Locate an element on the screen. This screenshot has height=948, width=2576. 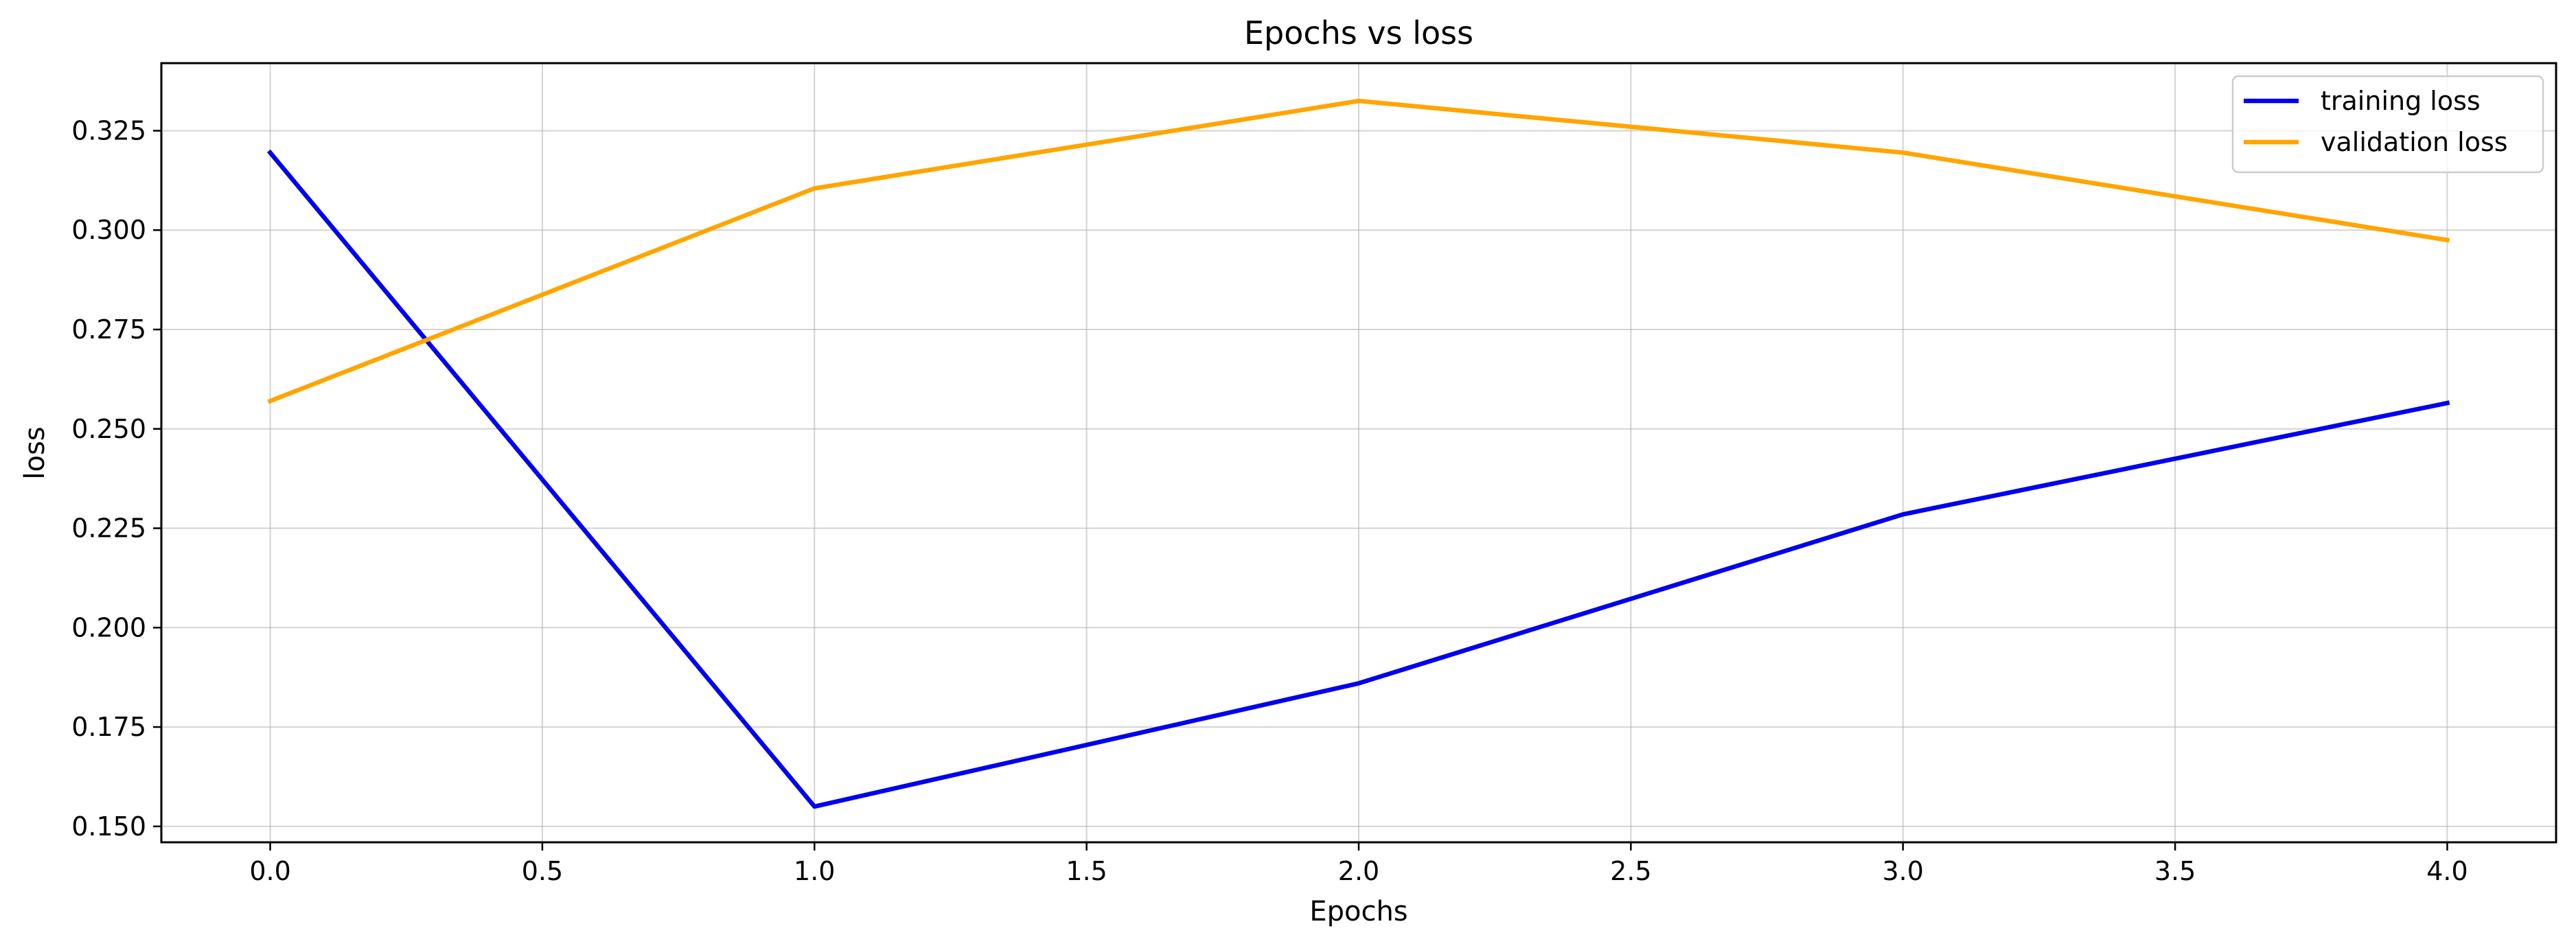
x-tick-label: 0.5 is located at coordinates (542, 871).